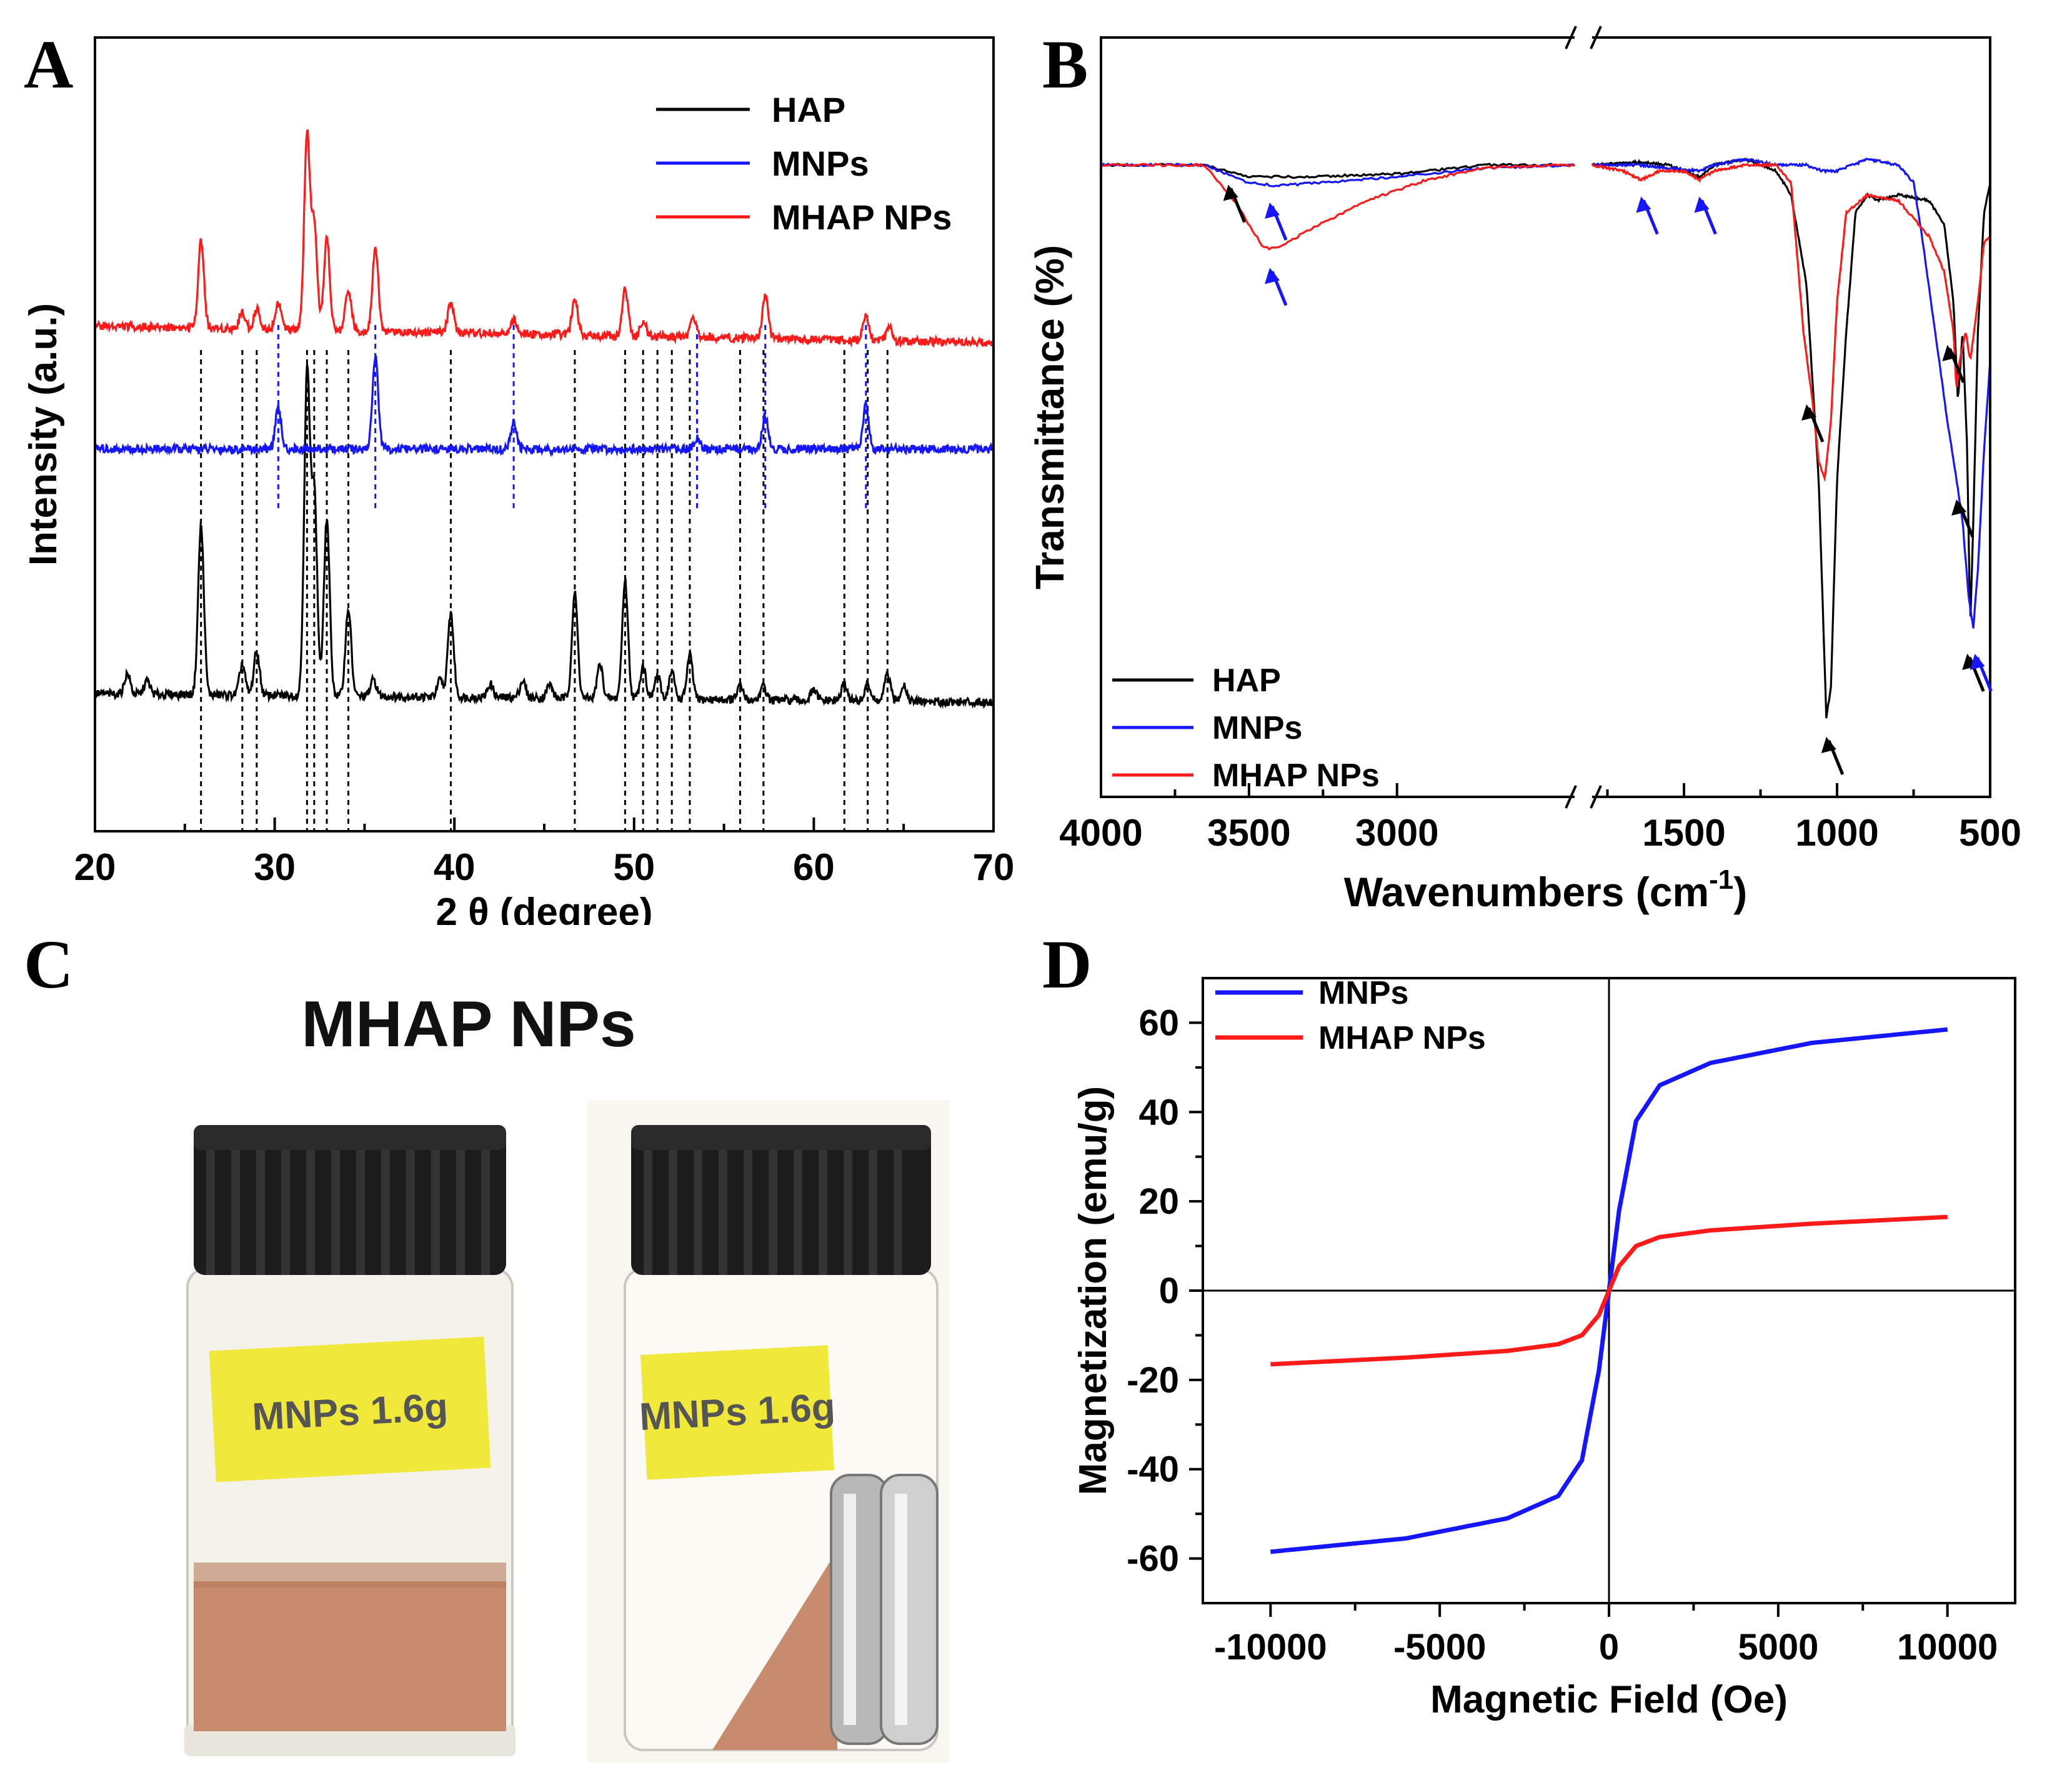 The image size is (2072, 1765). I want to click on x-tick-label: 4000, so click(1100, 833).